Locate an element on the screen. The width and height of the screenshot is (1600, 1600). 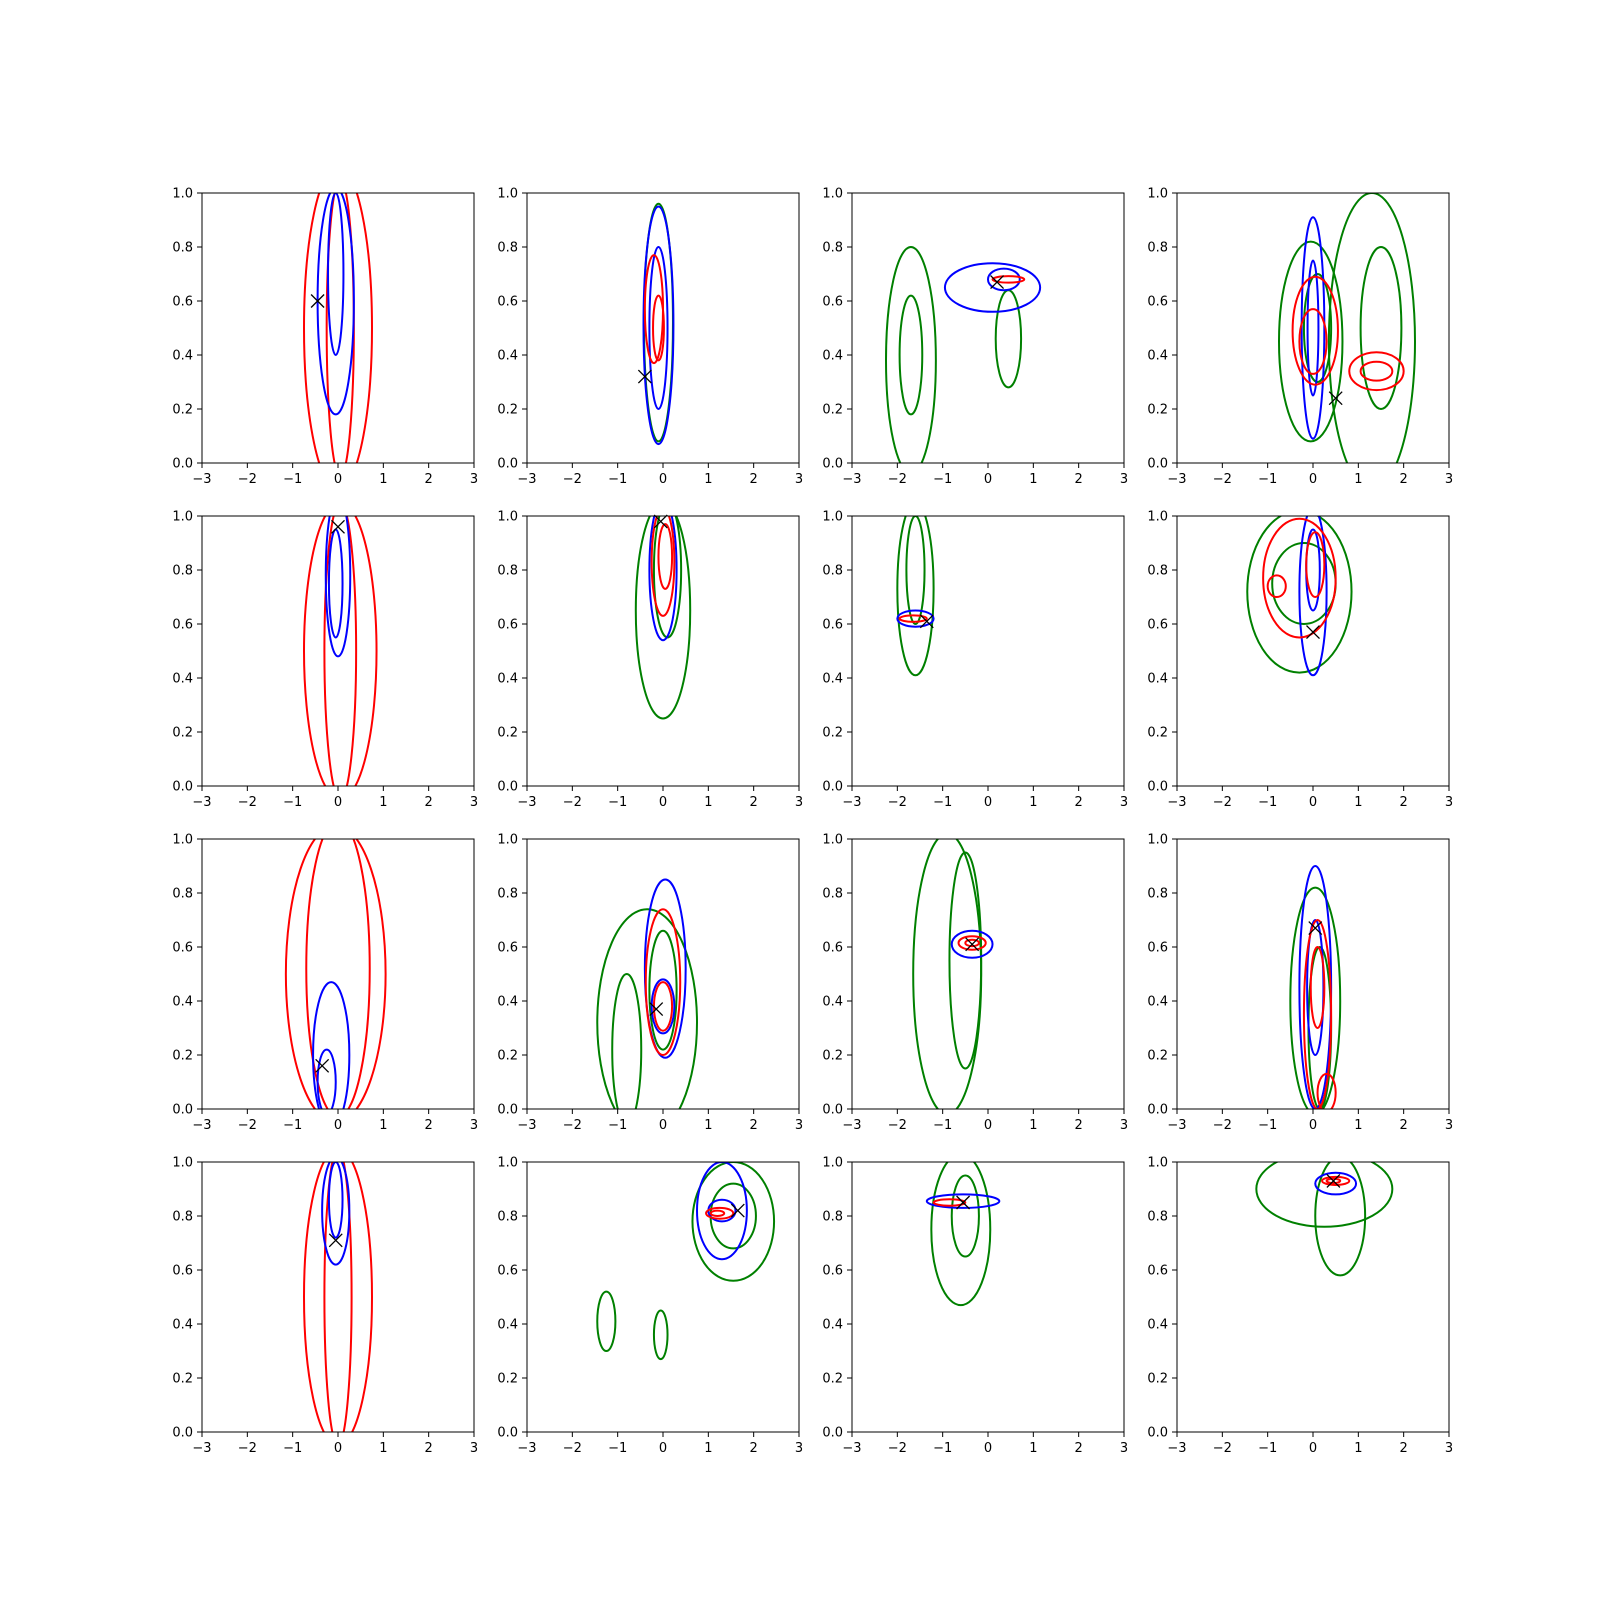
subplot-13: −3 −2 −1 0 1 2 3 0.0 0.2 0.4 0.6 0.8 1.0 is located at coordinates (325, 1306).